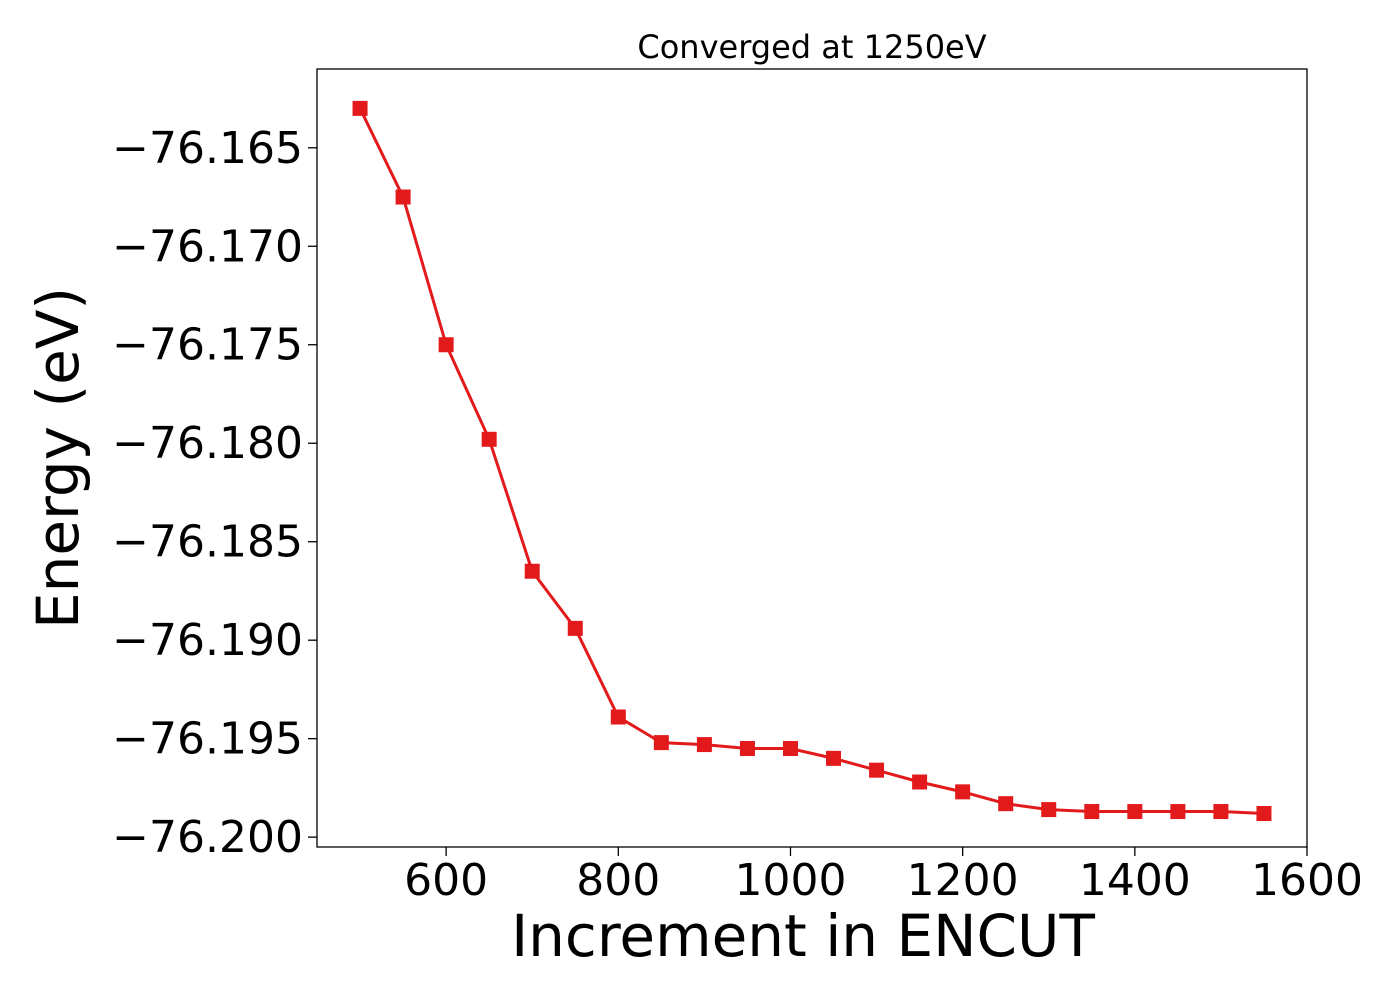 This screenshot has height=1000, width=1400. What do you see at coordinates (207, 345) in the screenshot?
I see `y-tick-label: −76.175` at bounding box center [207, 345].